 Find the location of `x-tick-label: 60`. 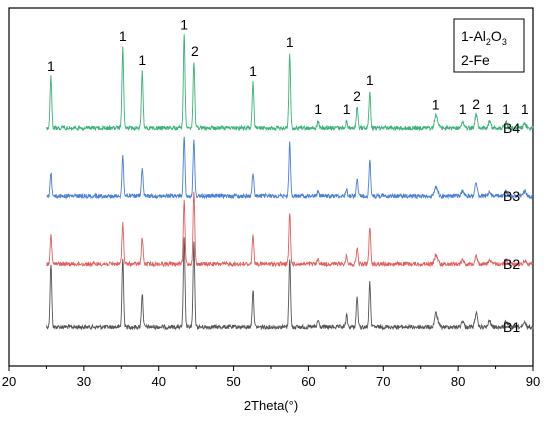

x-tick-label: 60 is located at coordinates (308, 381).